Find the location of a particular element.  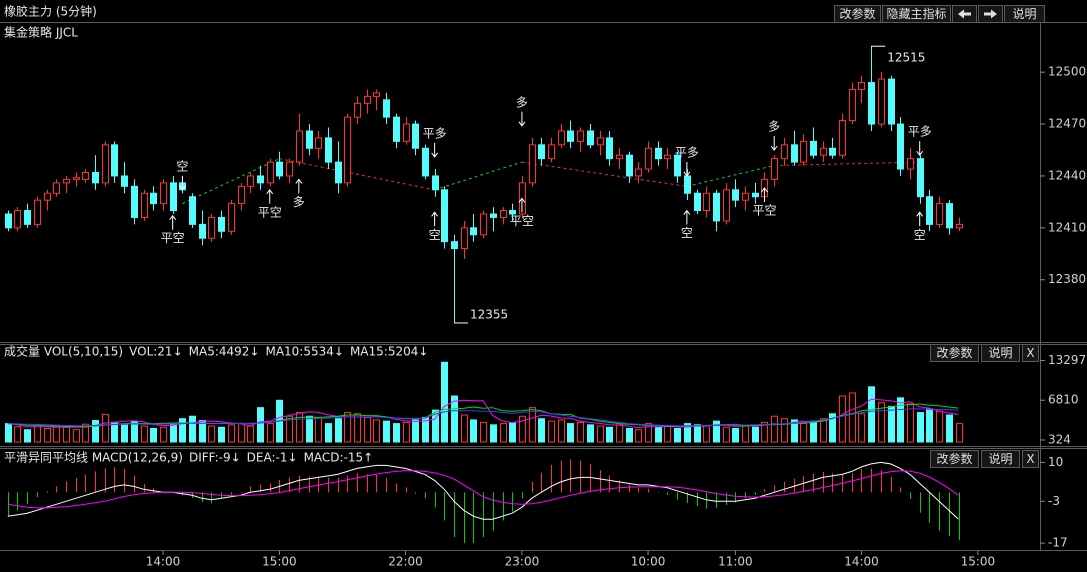

macd-line is located at coordinates (483, 489).